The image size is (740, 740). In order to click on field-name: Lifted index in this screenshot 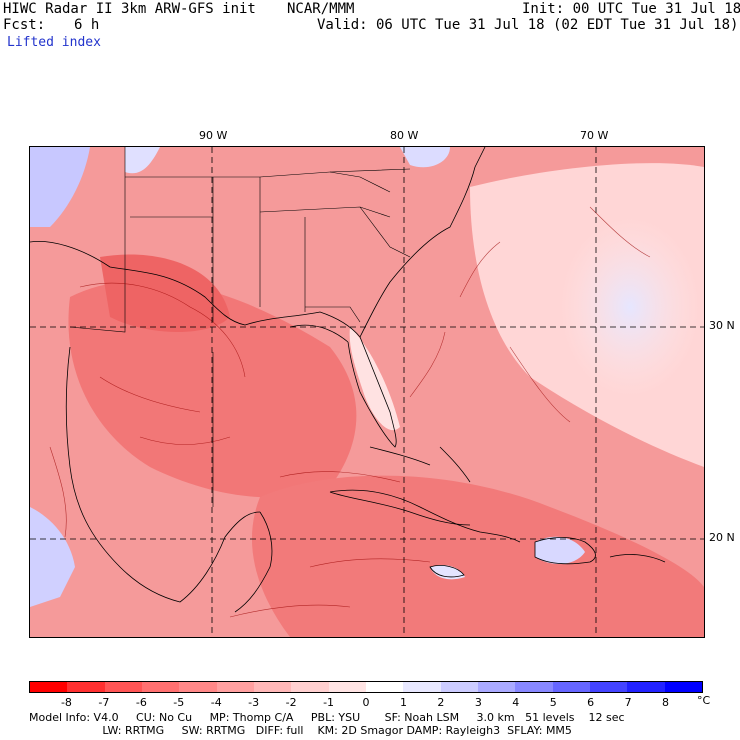, I will do `click(54, 42)`.